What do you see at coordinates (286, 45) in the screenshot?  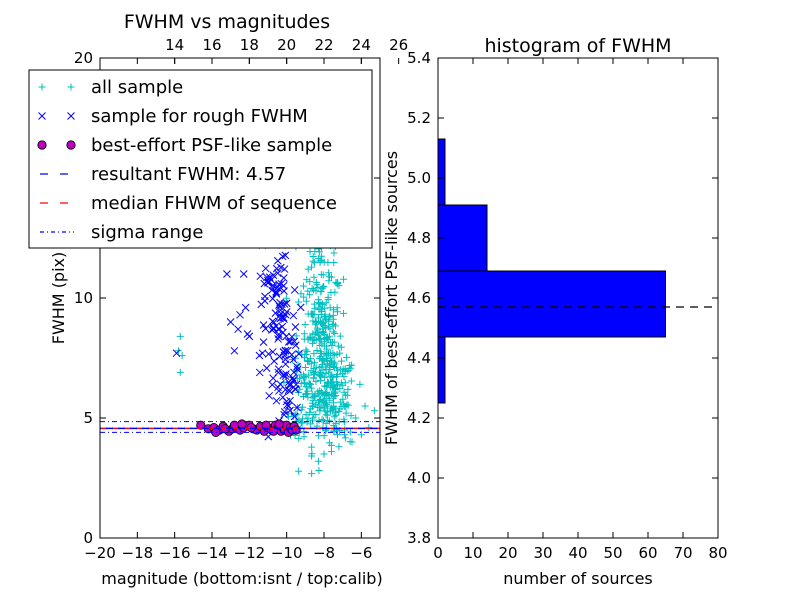 I see `top-tick-label: 20` at bounding box center [286, 45].